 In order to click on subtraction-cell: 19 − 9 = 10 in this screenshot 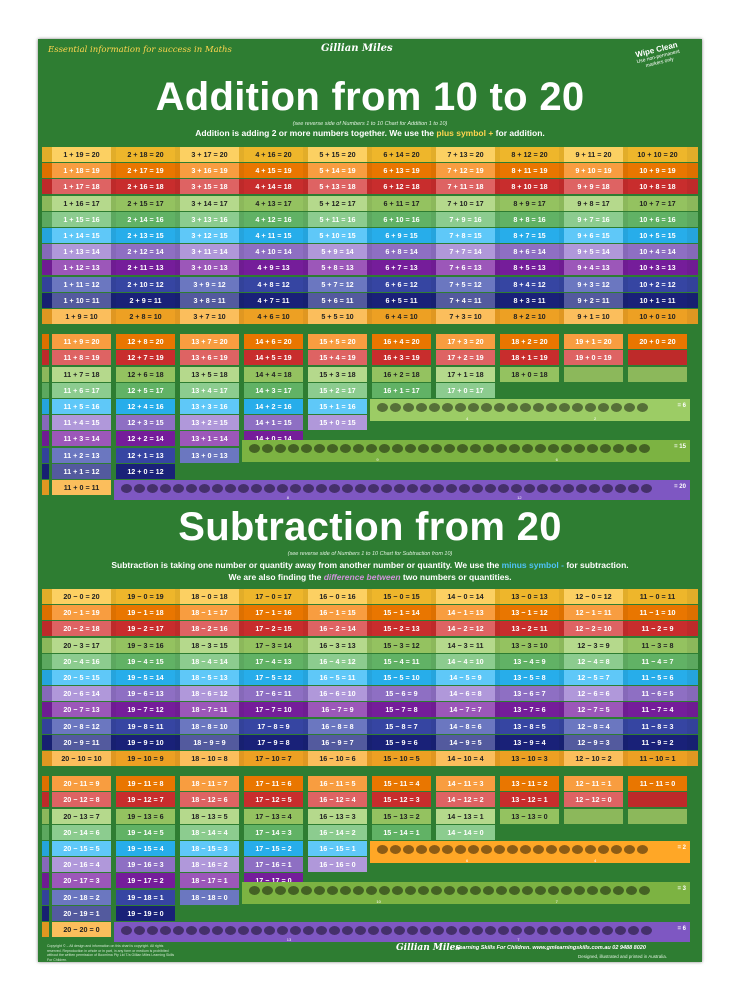, I will do `click(145, 742)`.